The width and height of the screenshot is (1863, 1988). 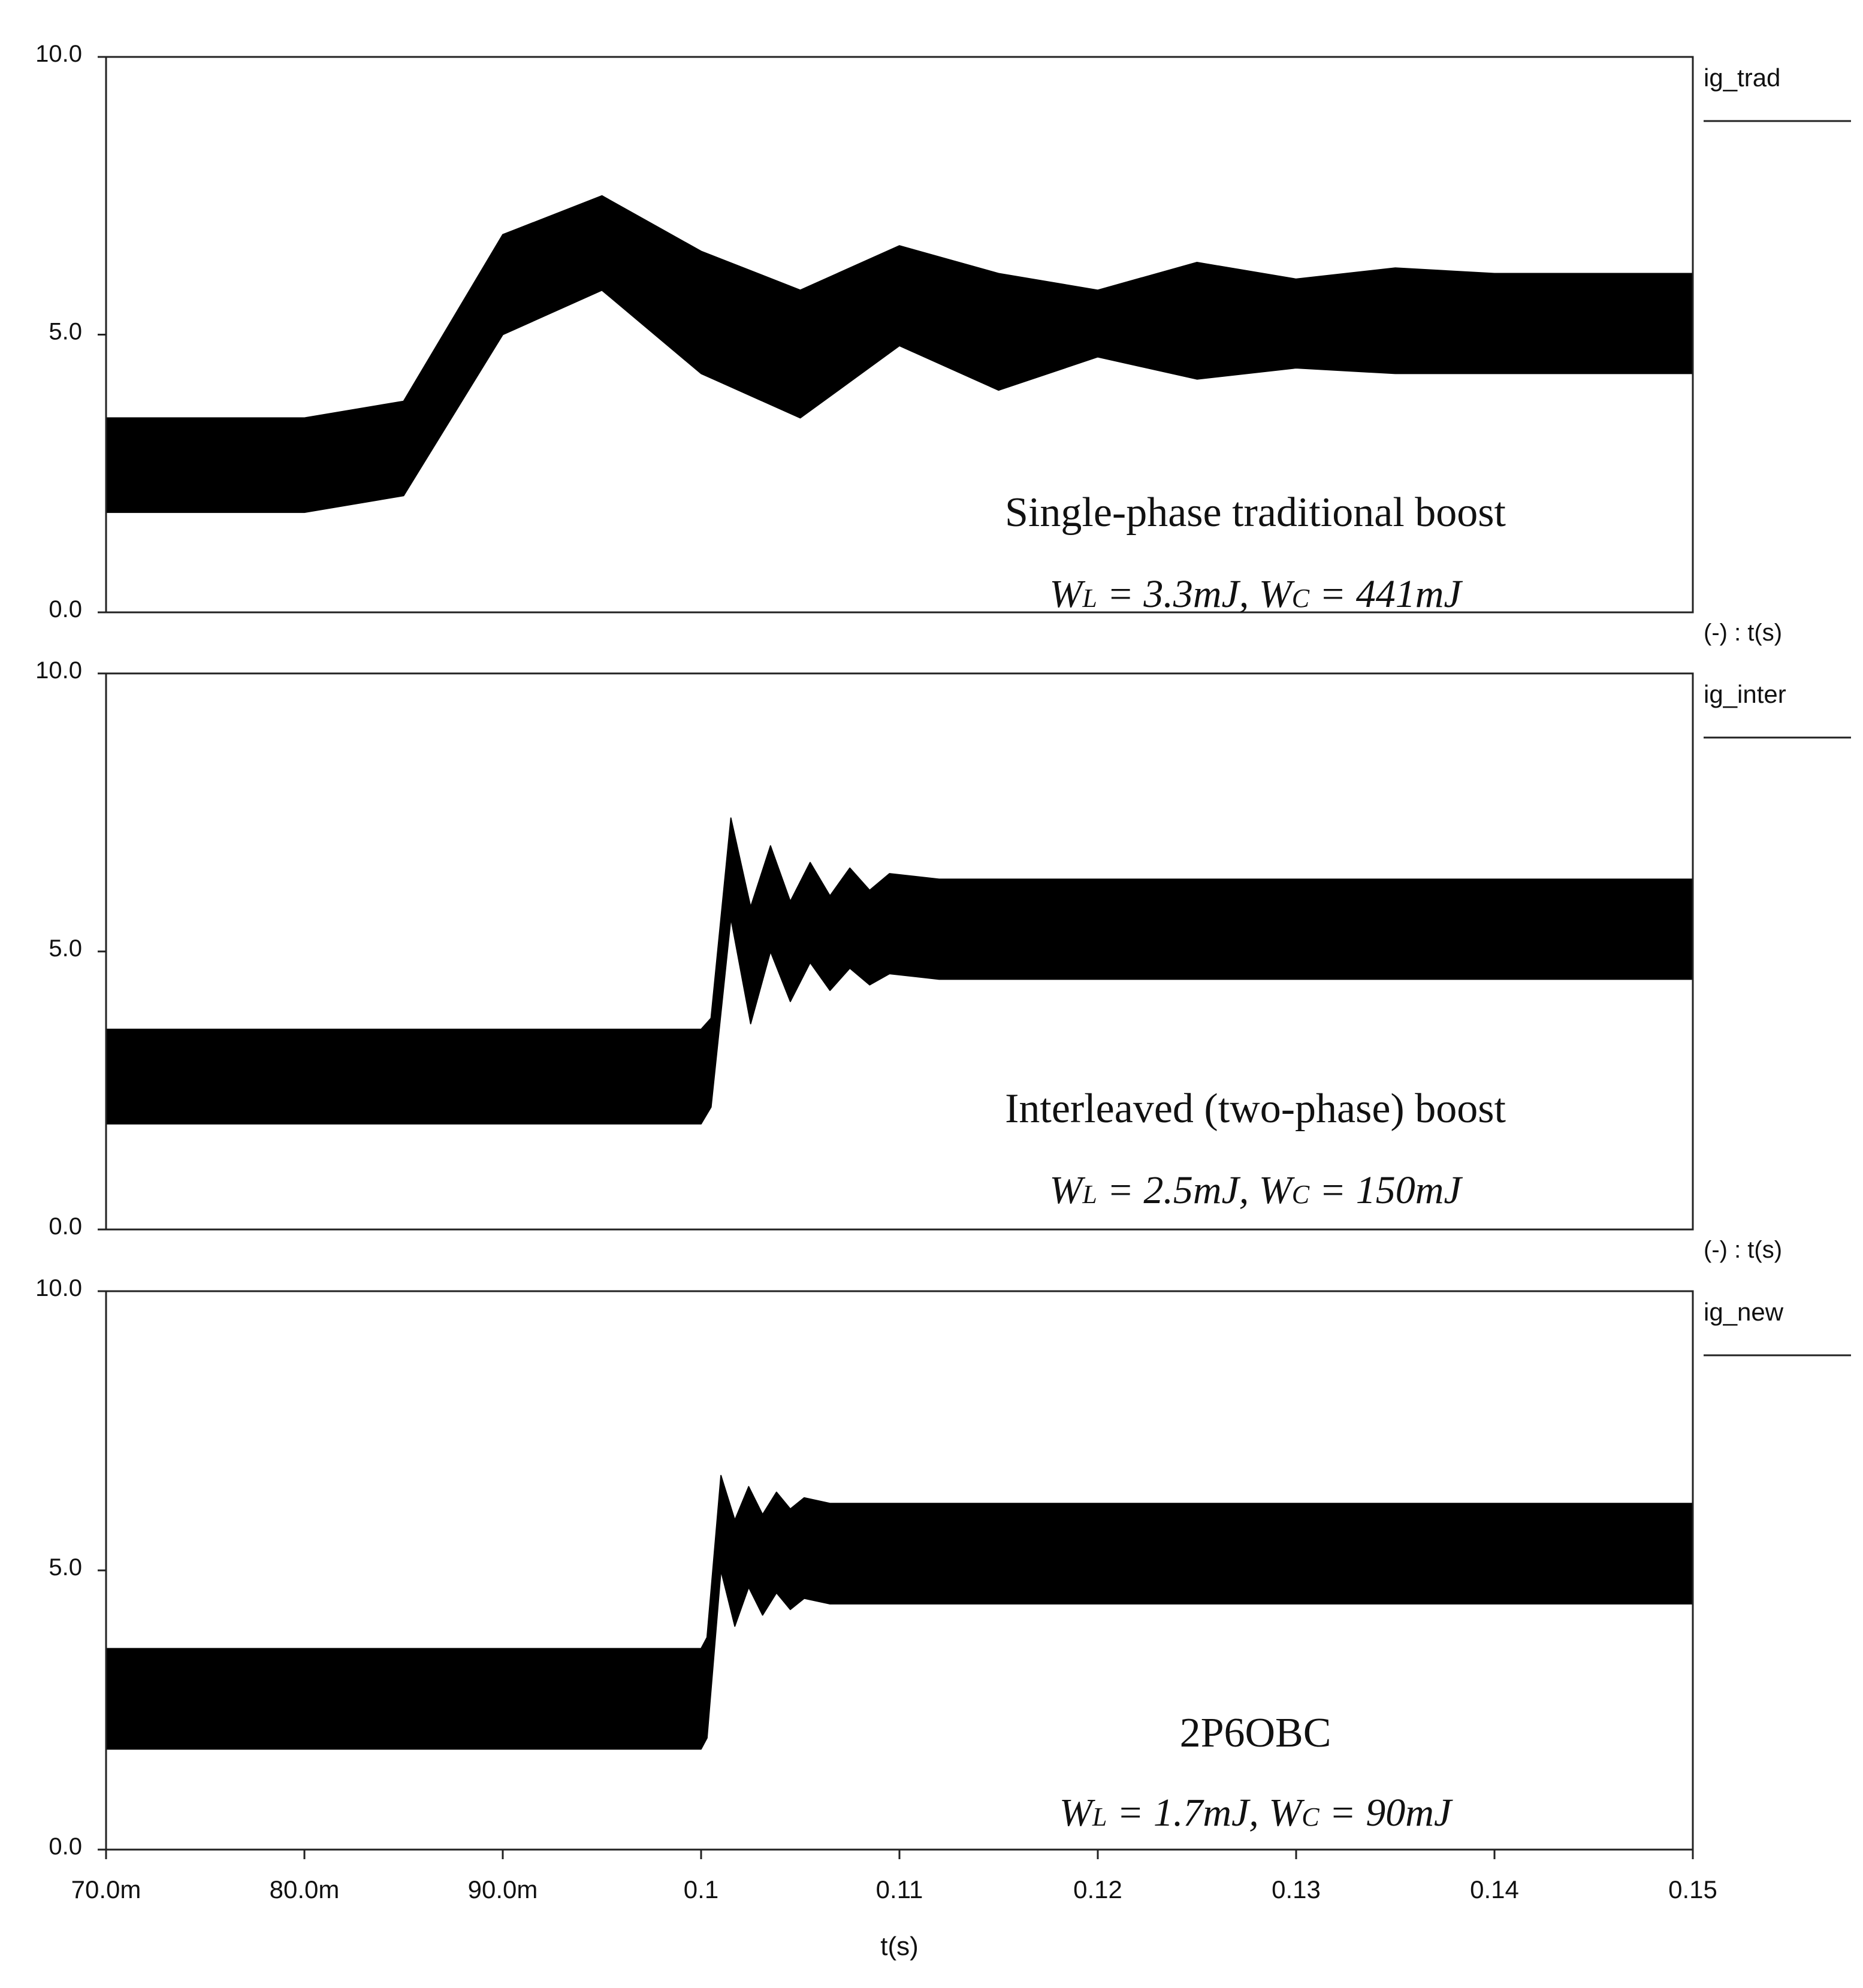 What do you see at coordinates (701, 1890) in the screenshot?
I see `x-tick-label: 0.1` at bounding box center [701, 1890].